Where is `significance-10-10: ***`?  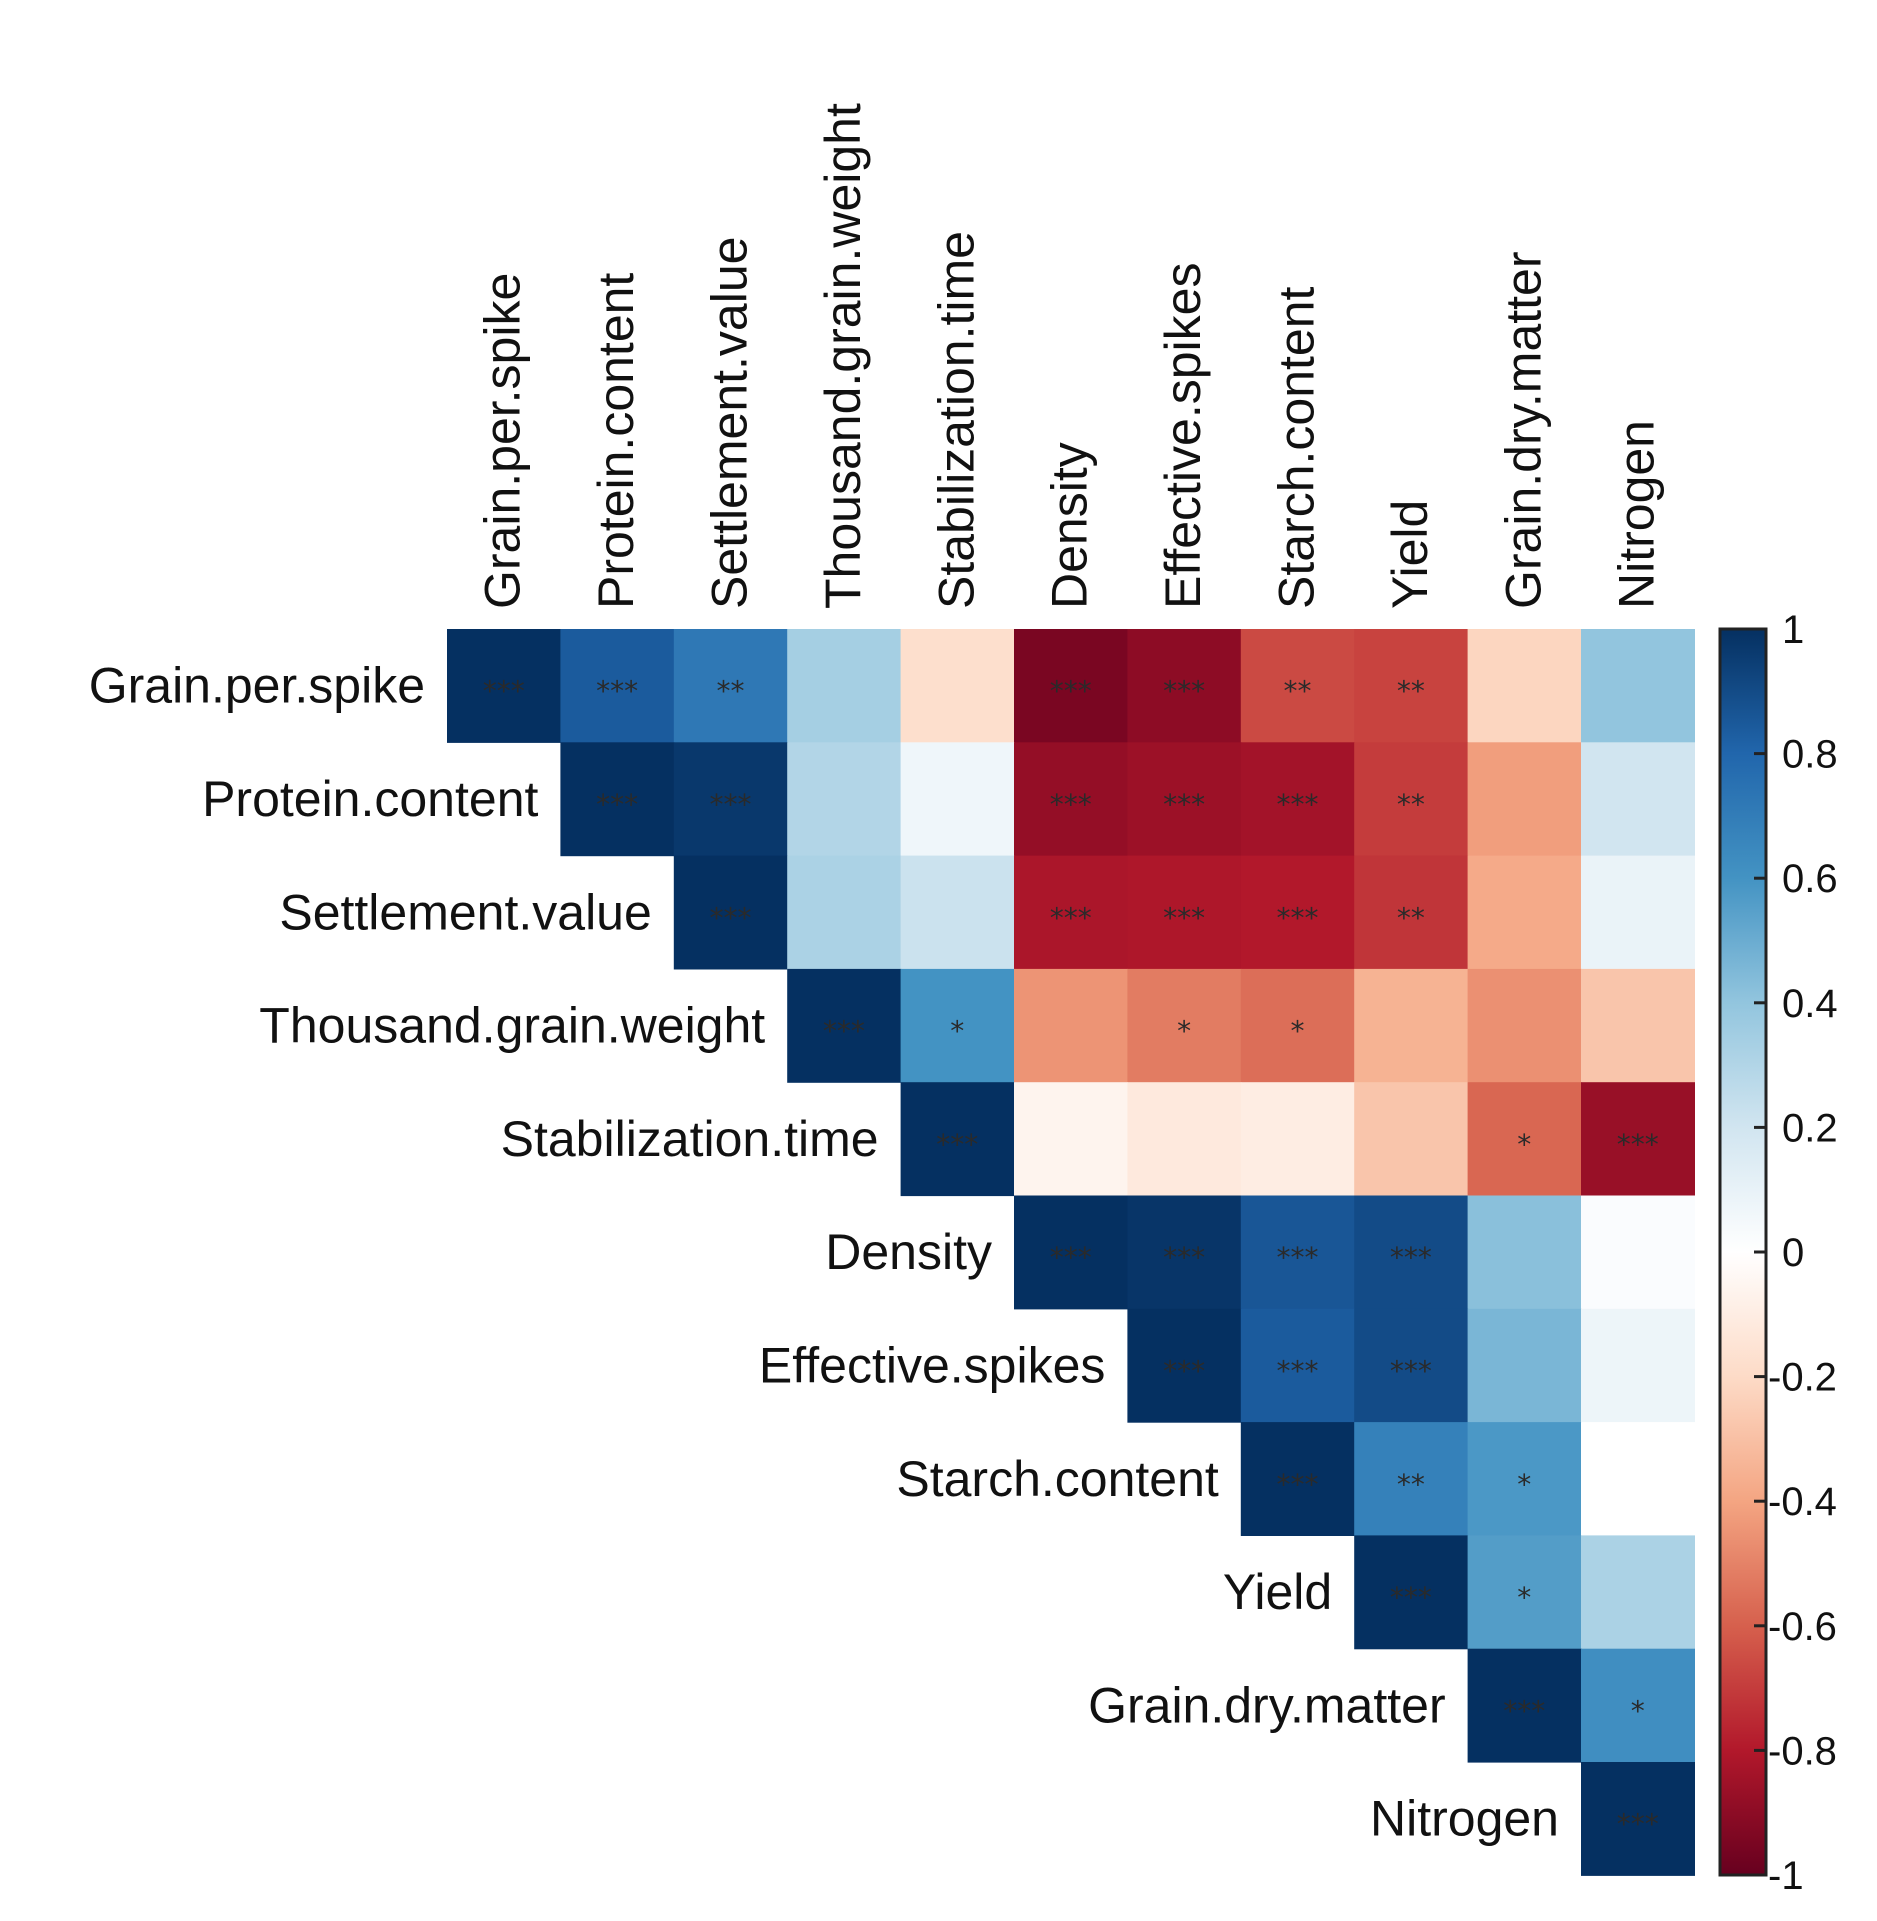
significance-10-10: *** is located at coordinates (1638, 1824).